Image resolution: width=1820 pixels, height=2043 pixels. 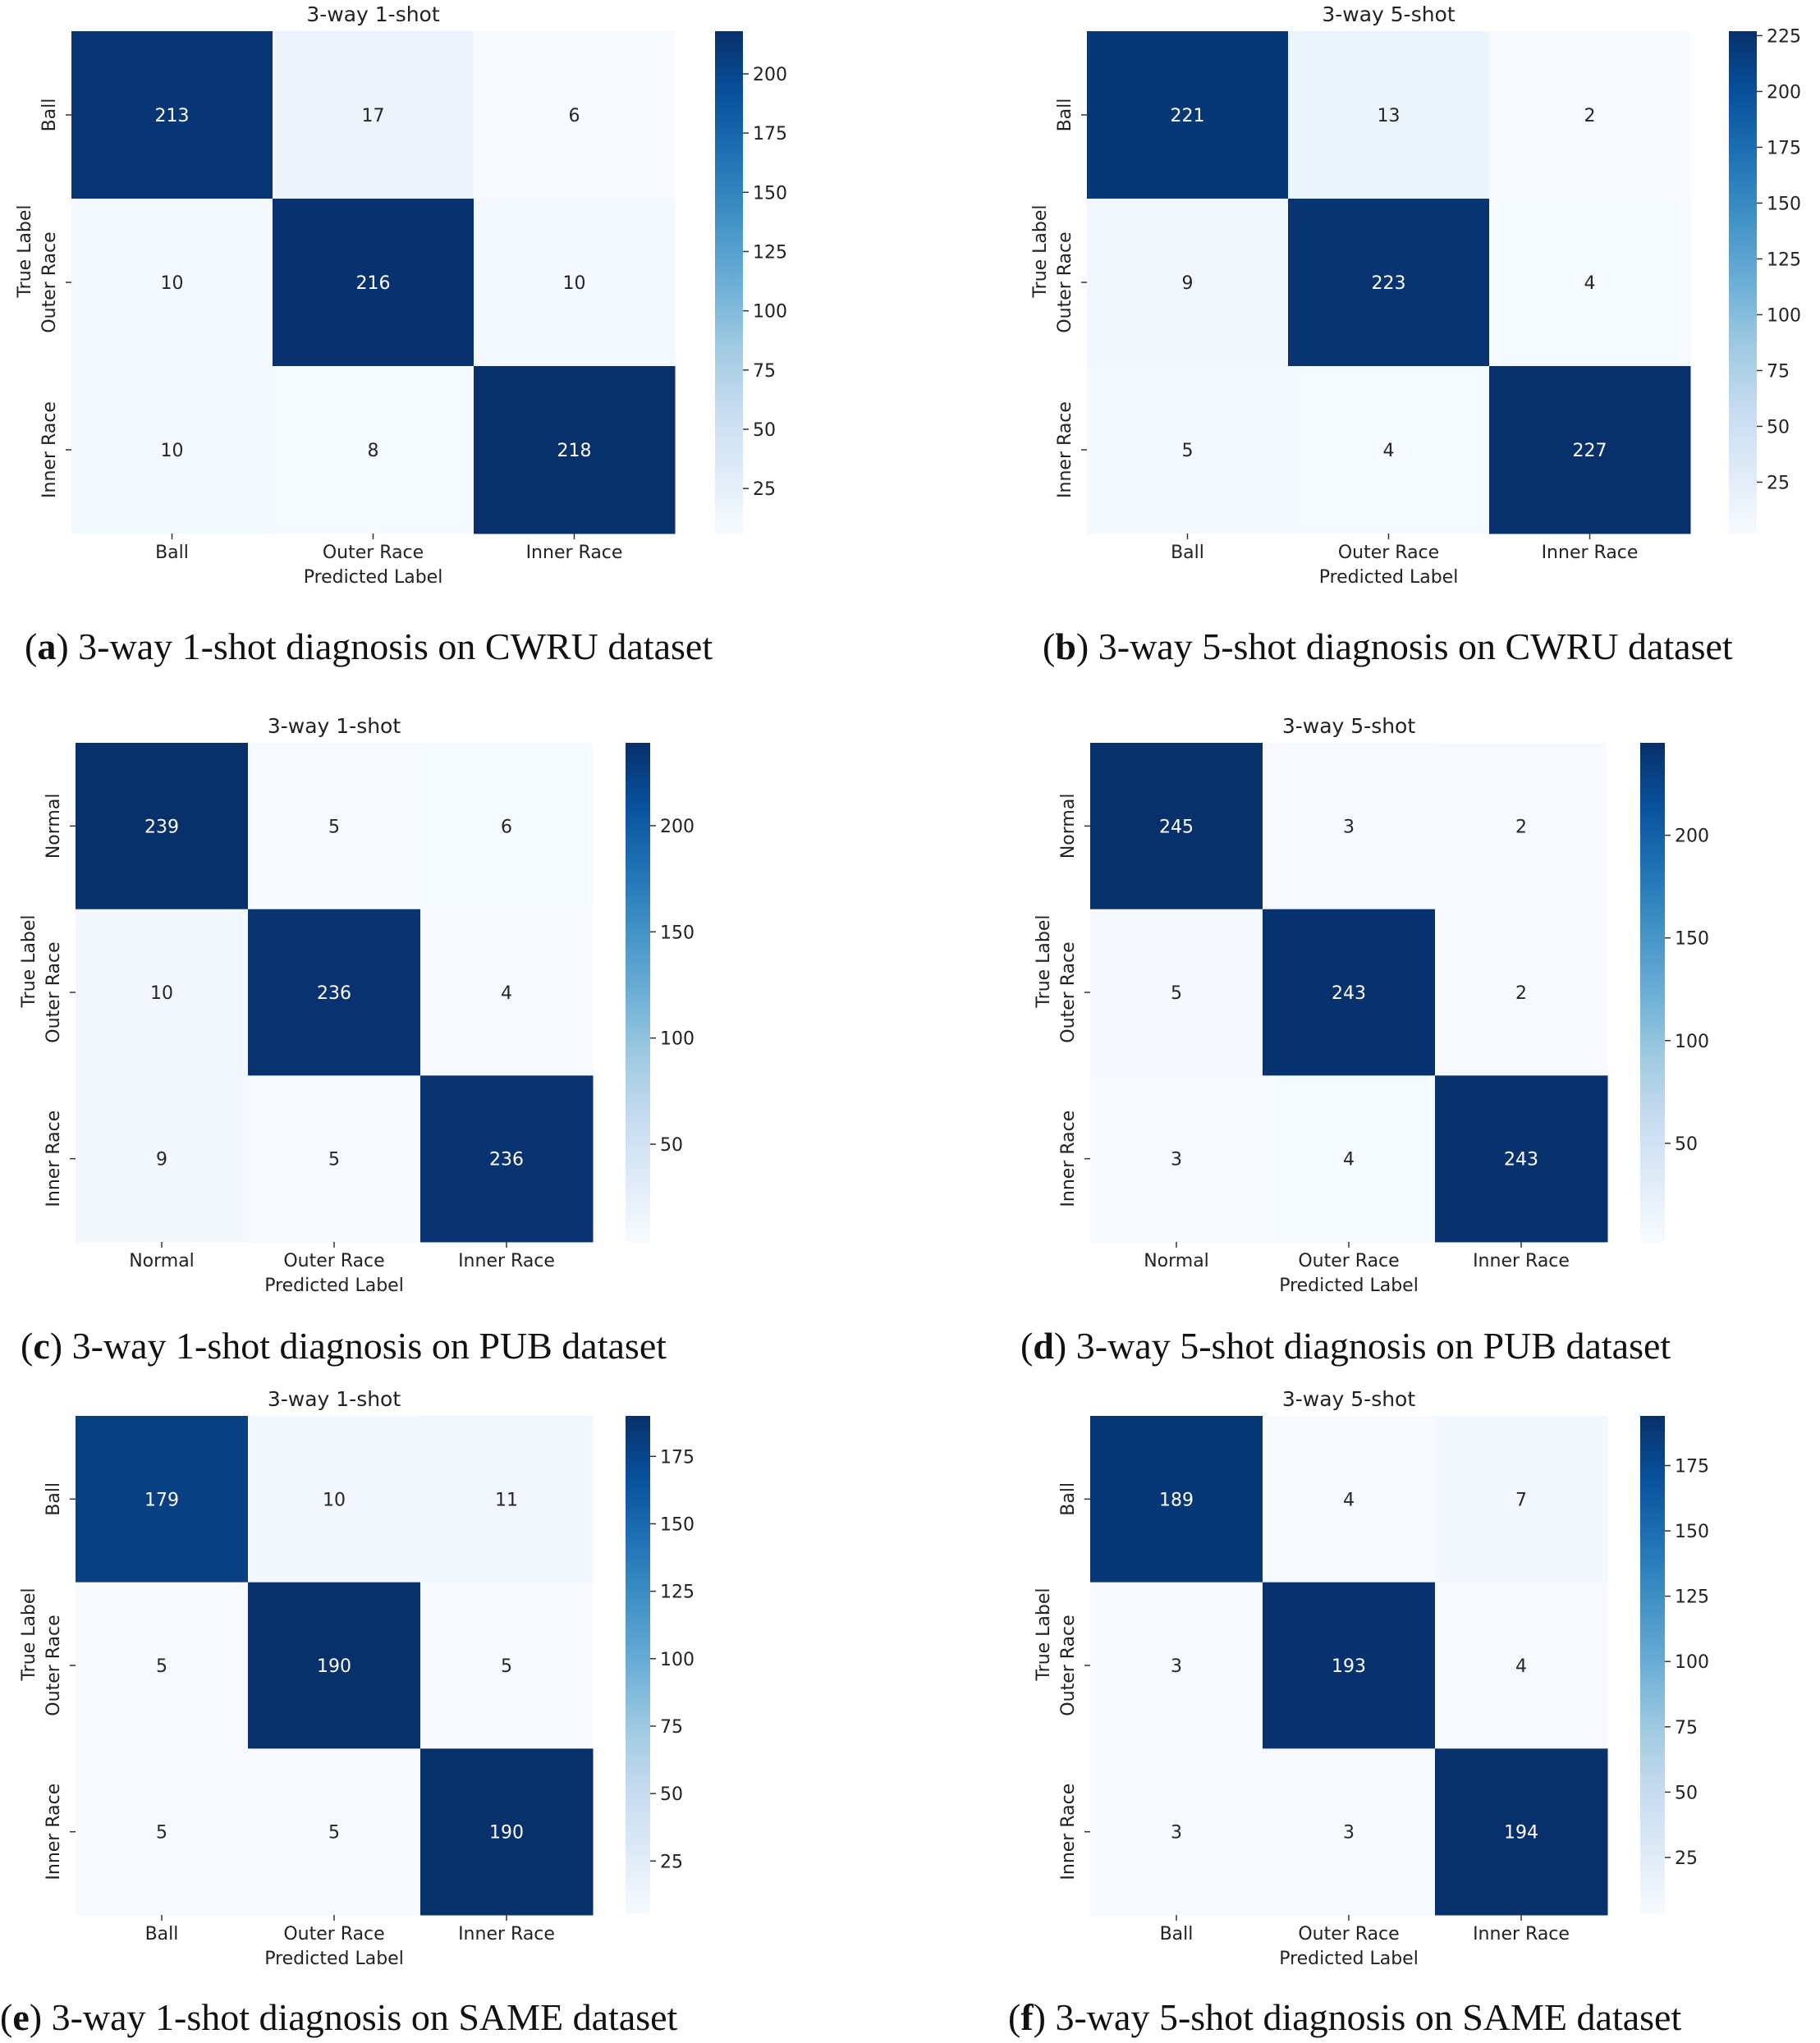 I want to click on cell-value: 189, so click(x=1176, y=1500).